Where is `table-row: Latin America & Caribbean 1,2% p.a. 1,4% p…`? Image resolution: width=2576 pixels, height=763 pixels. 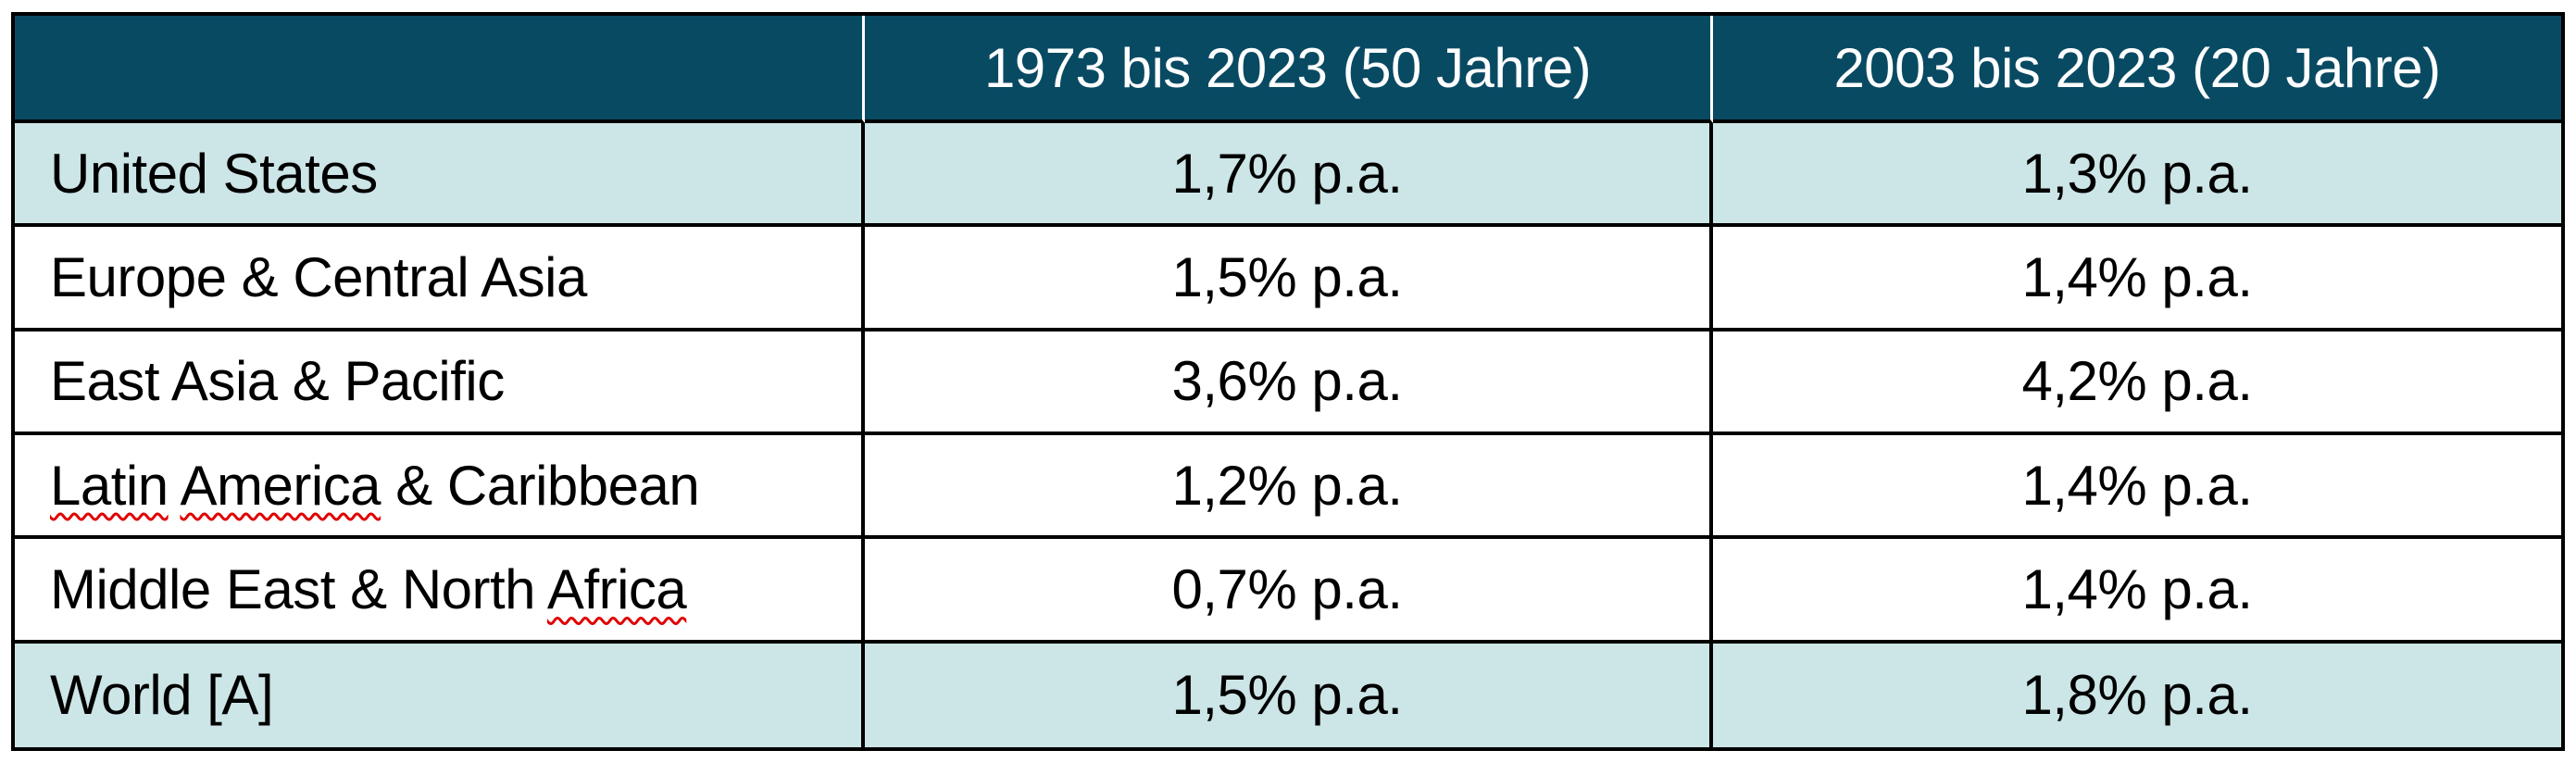 table-row: Latin America & Caribbean 1,2% p.a. 1,4% p… is located at coordinates (1288, 487).